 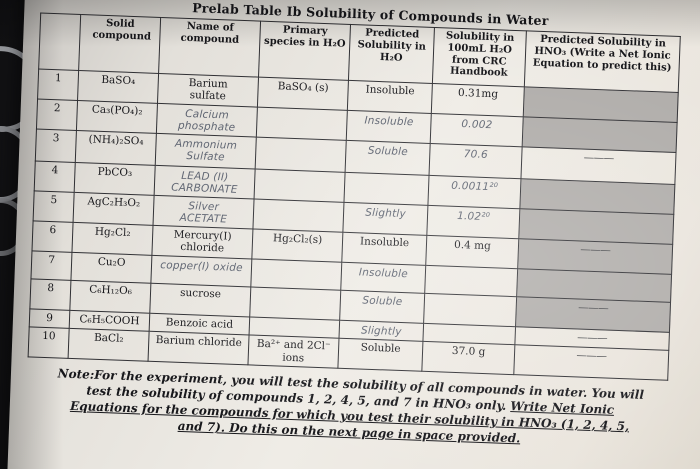 I want to click on compound-name-cell: sucrose, so click(x=200, y=300).